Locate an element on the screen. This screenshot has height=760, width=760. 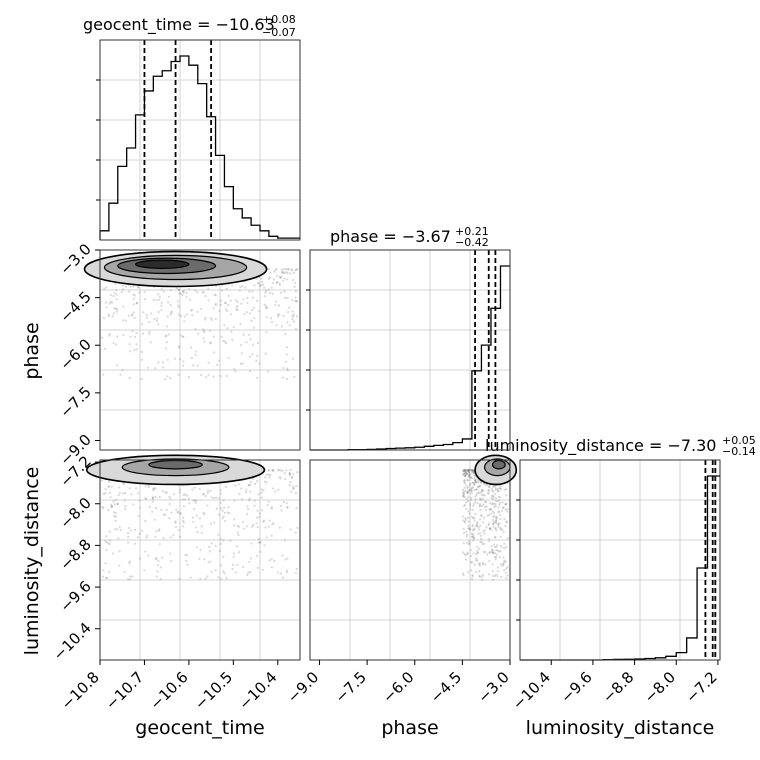
ytick-luminosity_distance-tick-label: −9.6 is located at coordinates (75, 596).